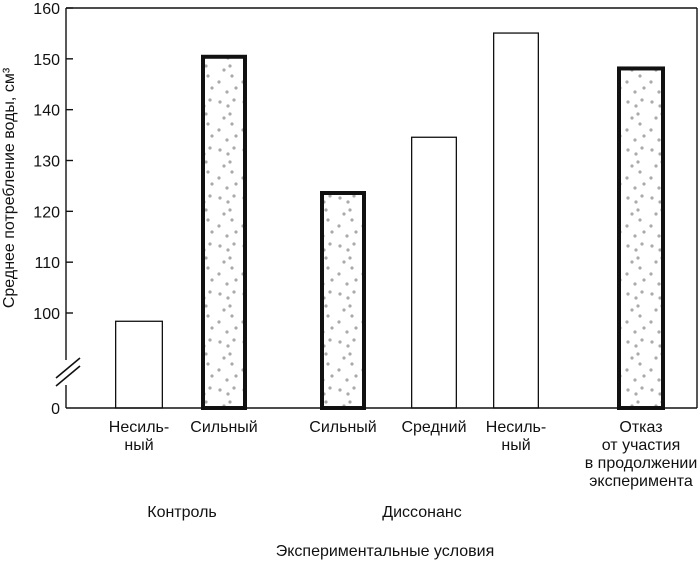 Image resolution: width=700 pixels, height=563 pixels. What do you see at coordinates (342, 427) in the screenshot?
I see `category-label-3-line-1: Сильный` at bounding box center [342, 427].